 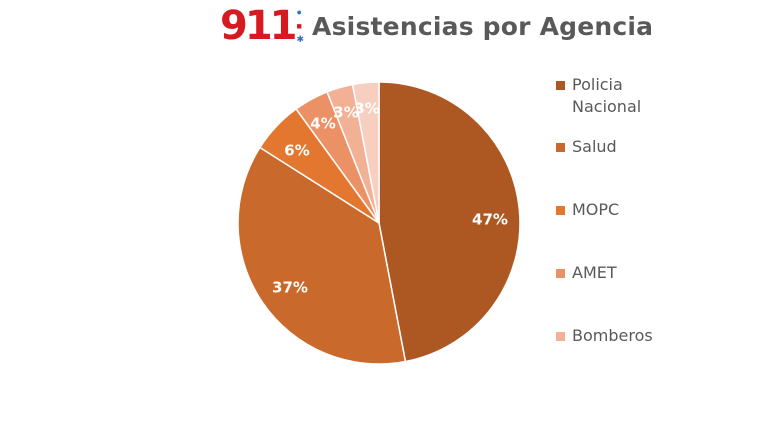 I want to click on chart-title: Asistencias por Agencia, so click(x=483, y=26).